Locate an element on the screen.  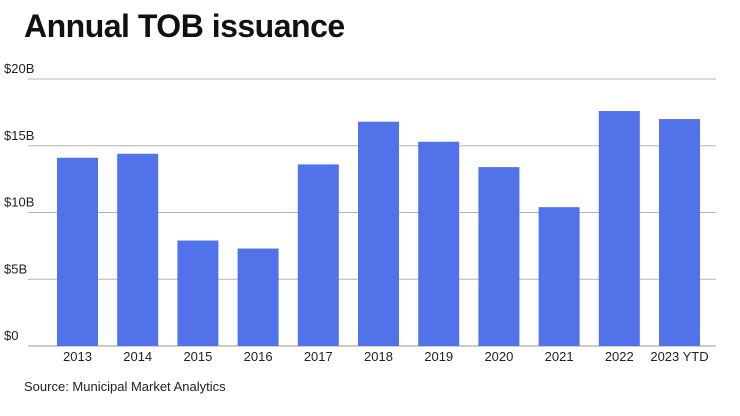
y-tick-label: $10B is located at coordinates (19, 202).